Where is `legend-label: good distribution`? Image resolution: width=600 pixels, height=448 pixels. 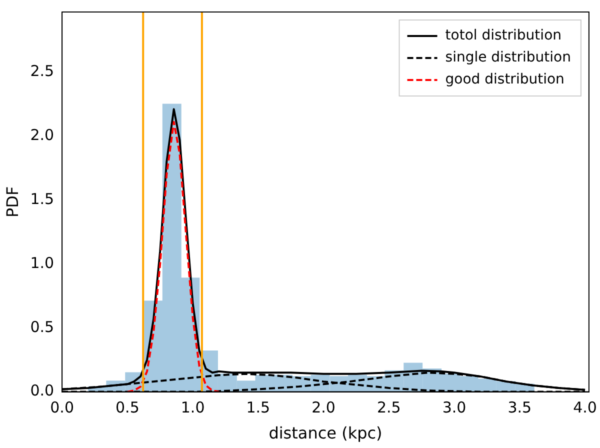 legend-label: good distribution is located at coordinates (504, 80).